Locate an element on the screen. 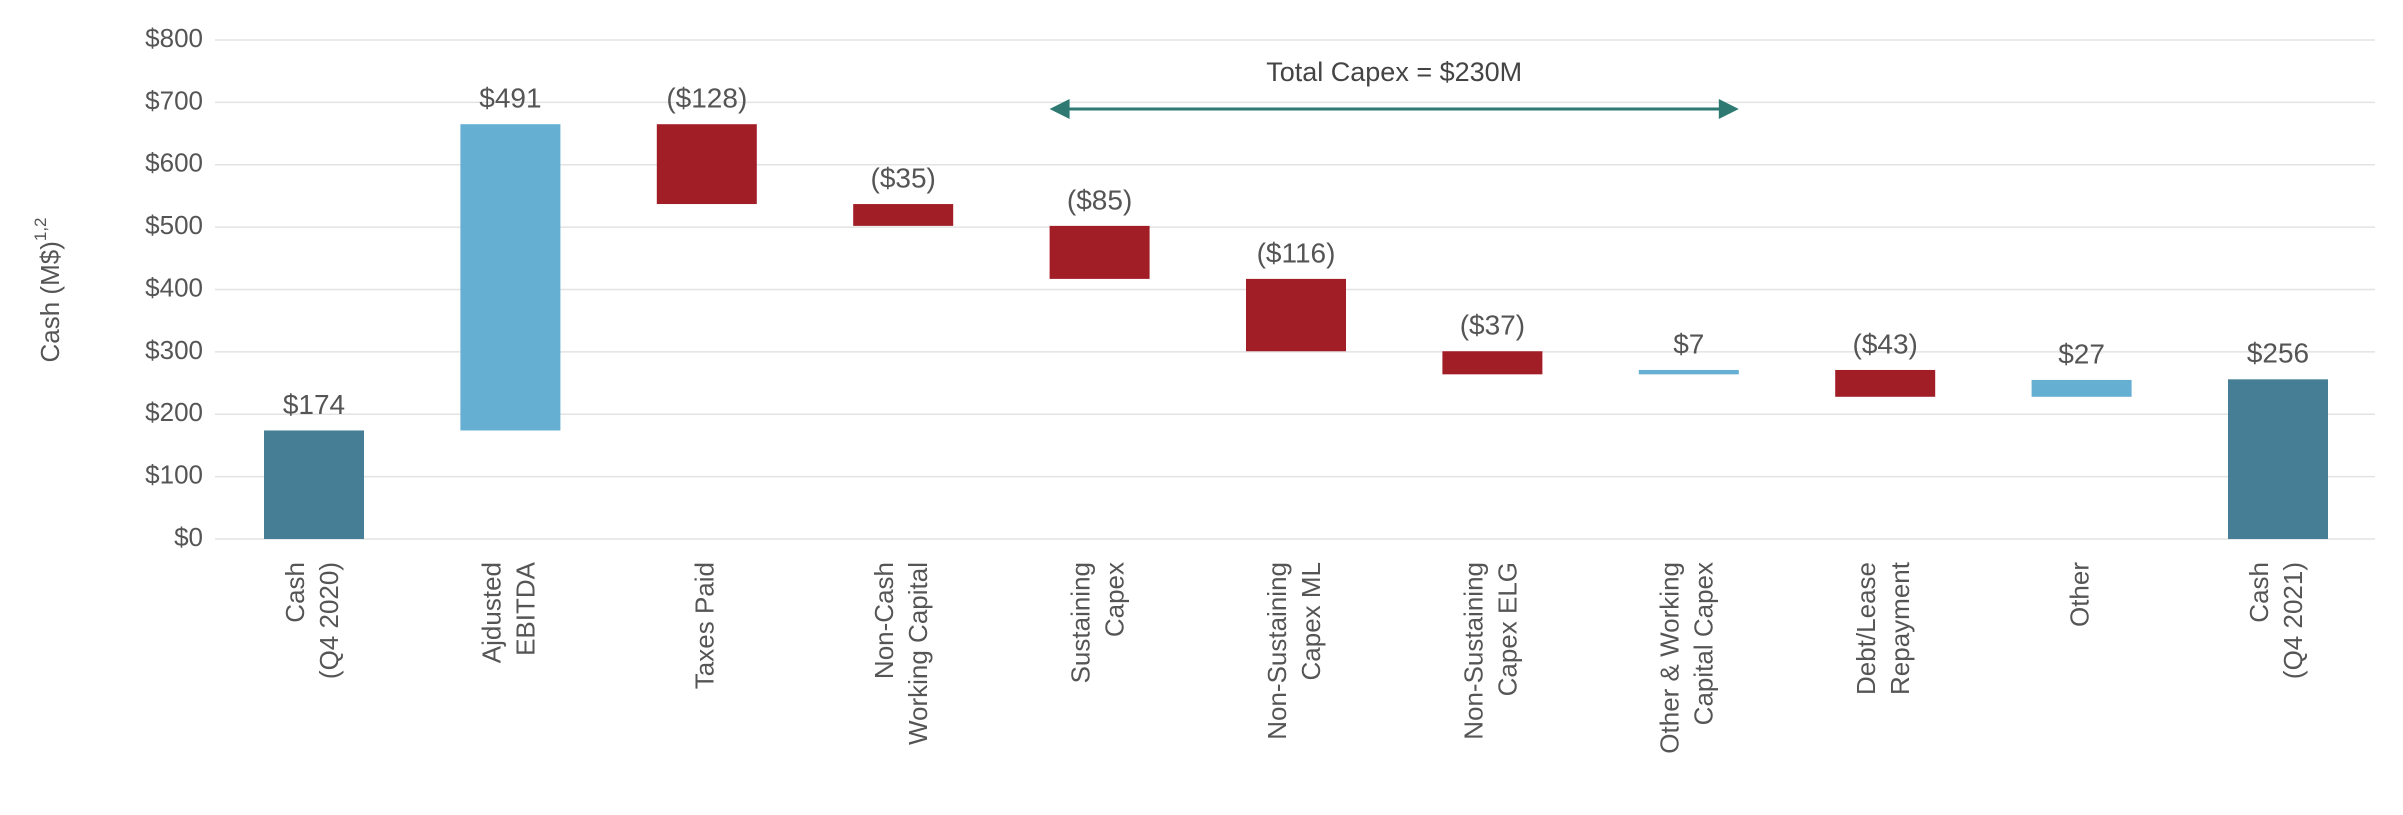 Image resolution: width=2403 pixels, height=815 pixels. value-label: ($43) is located at coordinates (1885, 343).